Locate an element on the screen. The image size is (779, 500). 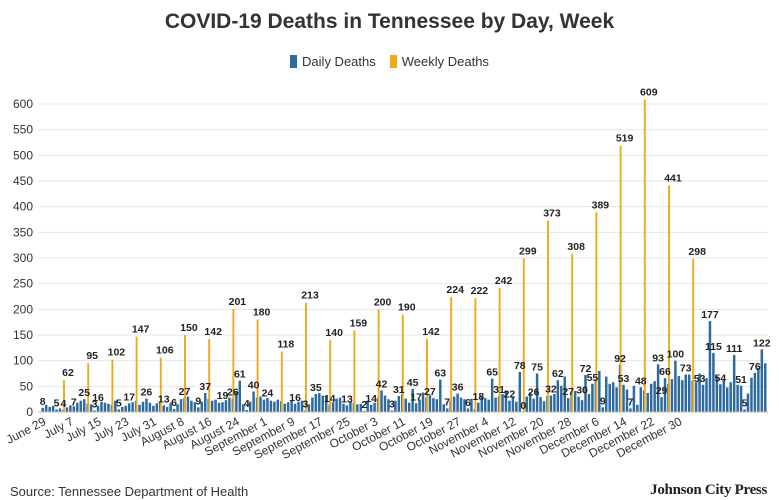
weekly-data-label: 201 is located at coordinates (238, 302).